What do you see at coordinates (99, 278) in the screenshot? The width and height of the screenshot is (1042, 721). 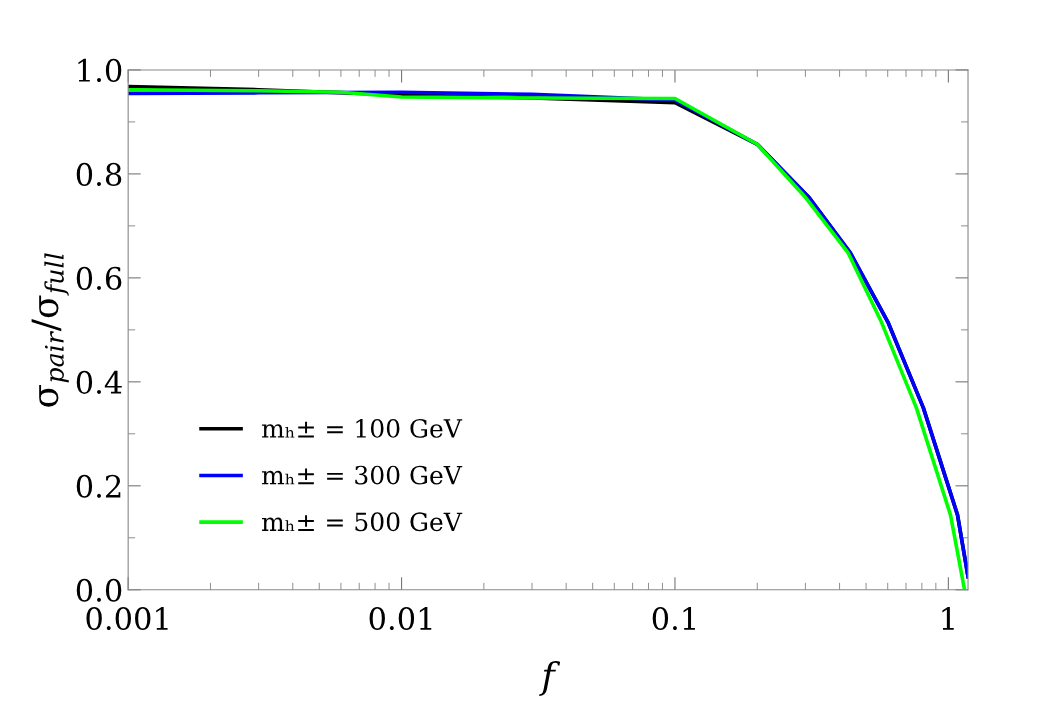 I see `y-tick-label: 0.6` at bounding box center [99, 278].